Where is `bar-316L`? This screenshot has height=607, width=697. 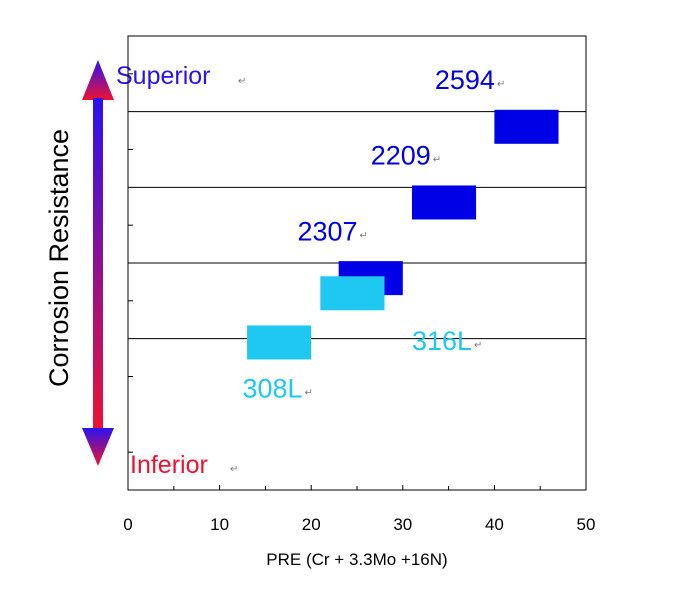
bar-316L is located at coordinates (352, 293).